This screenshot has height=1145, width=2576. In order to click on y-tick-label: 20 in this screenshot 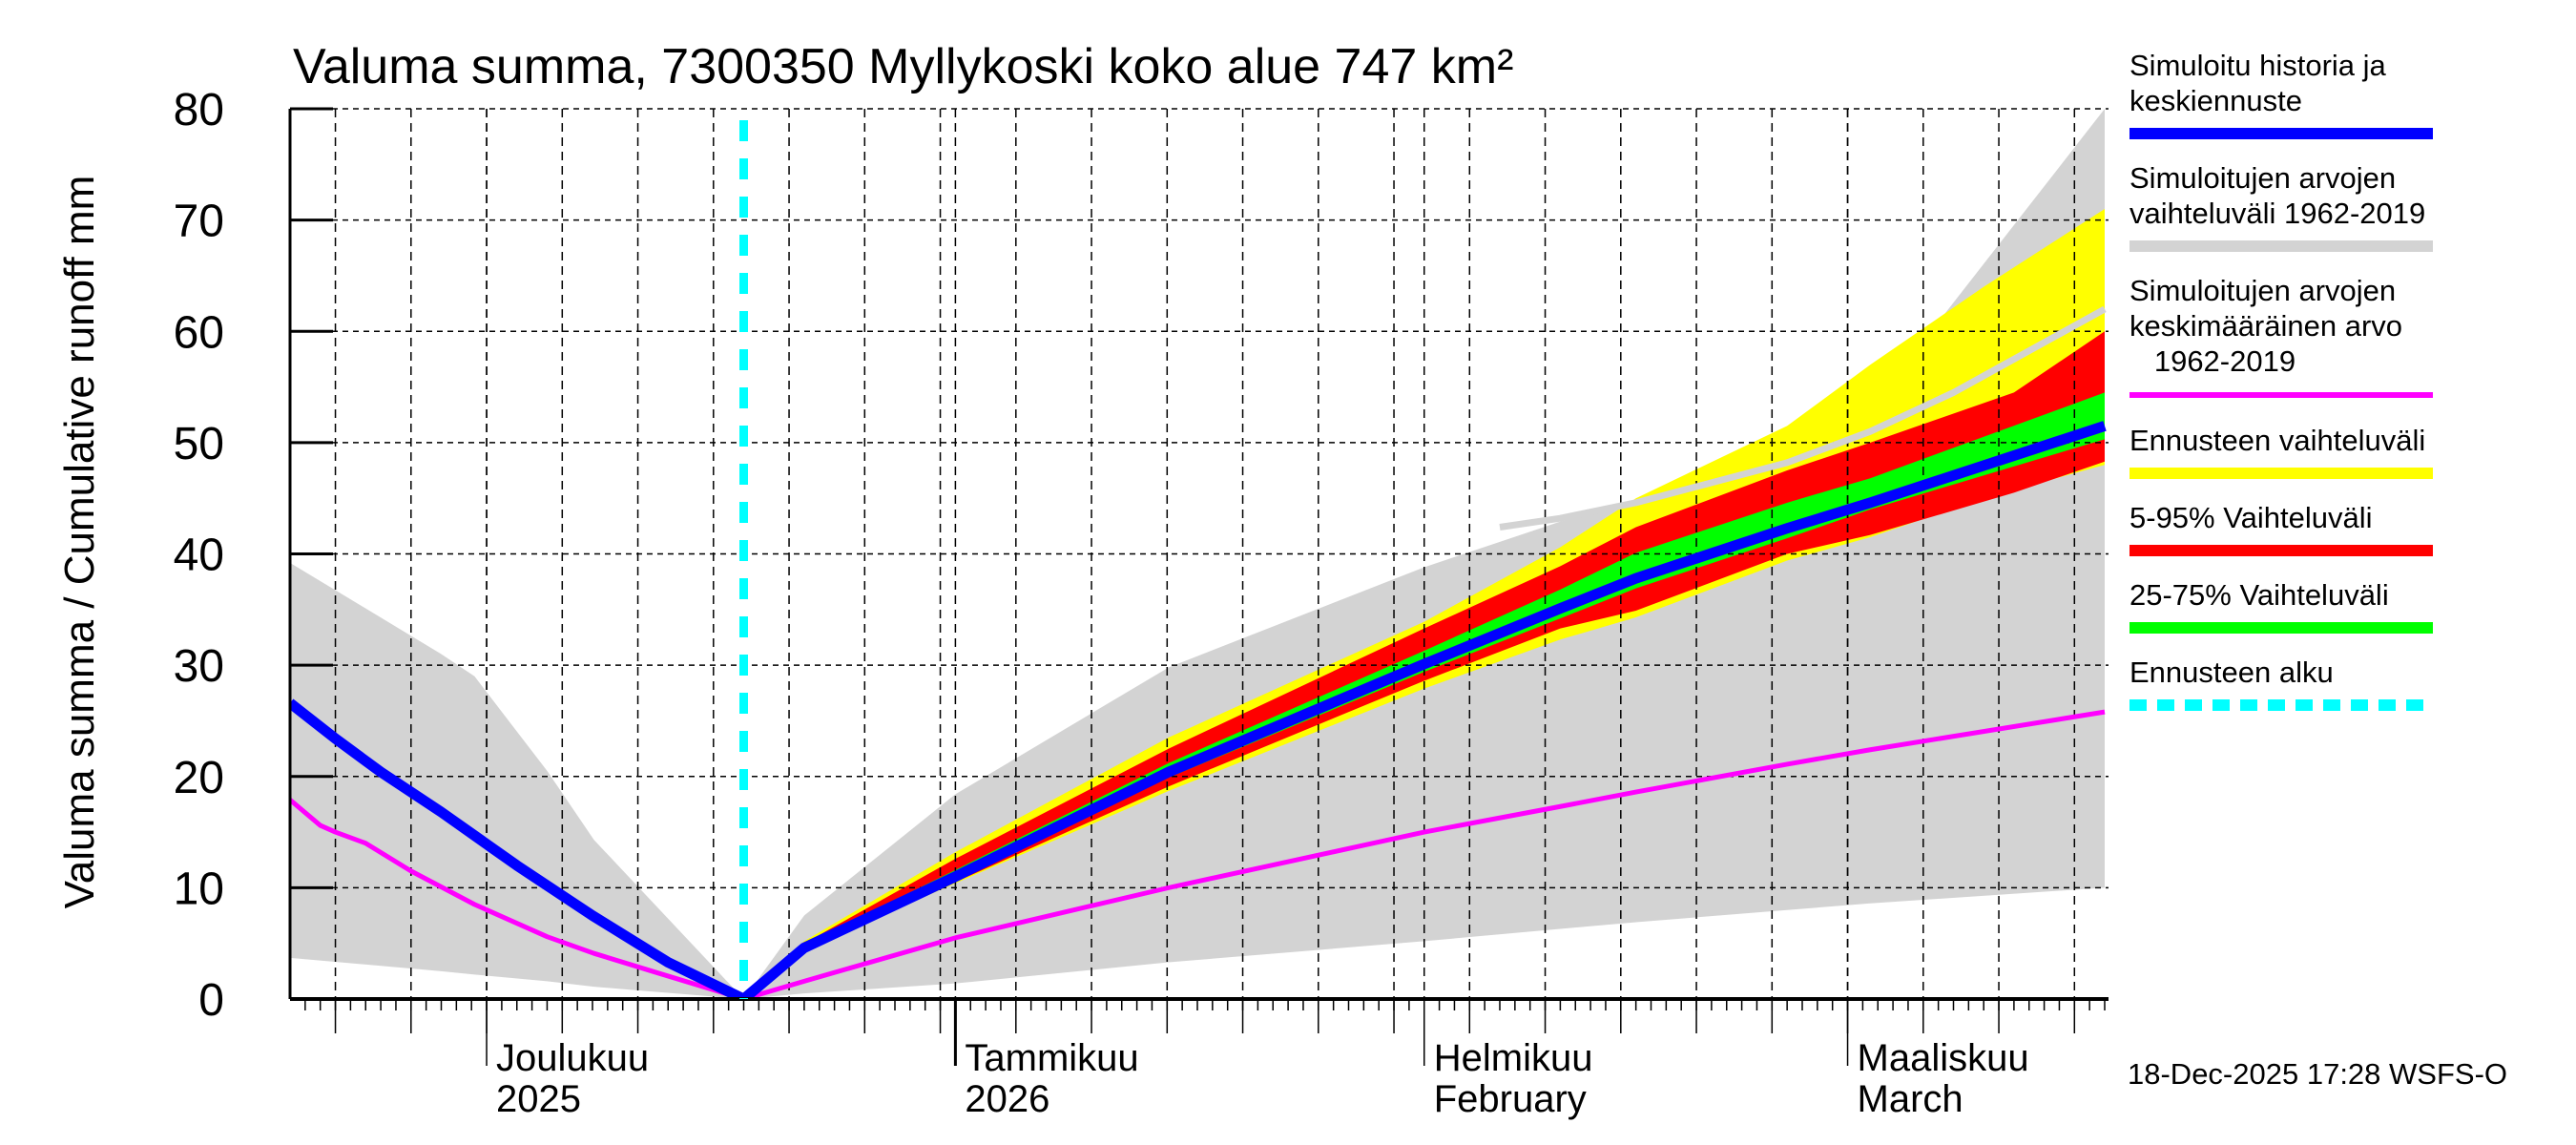, I will do `click(199, 778)`.